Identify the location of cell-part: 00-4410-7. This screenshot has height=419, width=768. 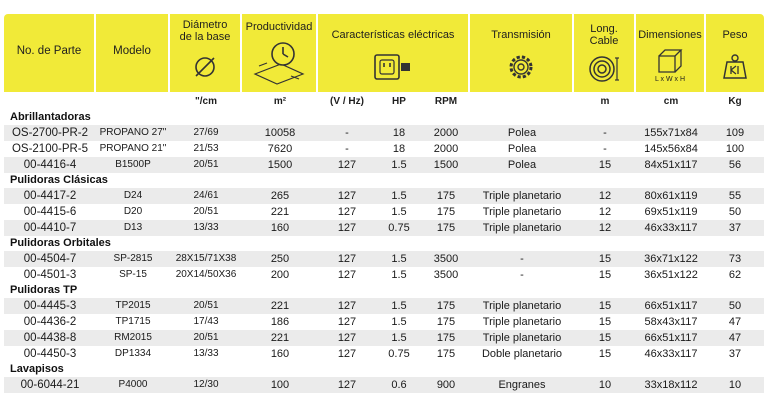
(50, 228).